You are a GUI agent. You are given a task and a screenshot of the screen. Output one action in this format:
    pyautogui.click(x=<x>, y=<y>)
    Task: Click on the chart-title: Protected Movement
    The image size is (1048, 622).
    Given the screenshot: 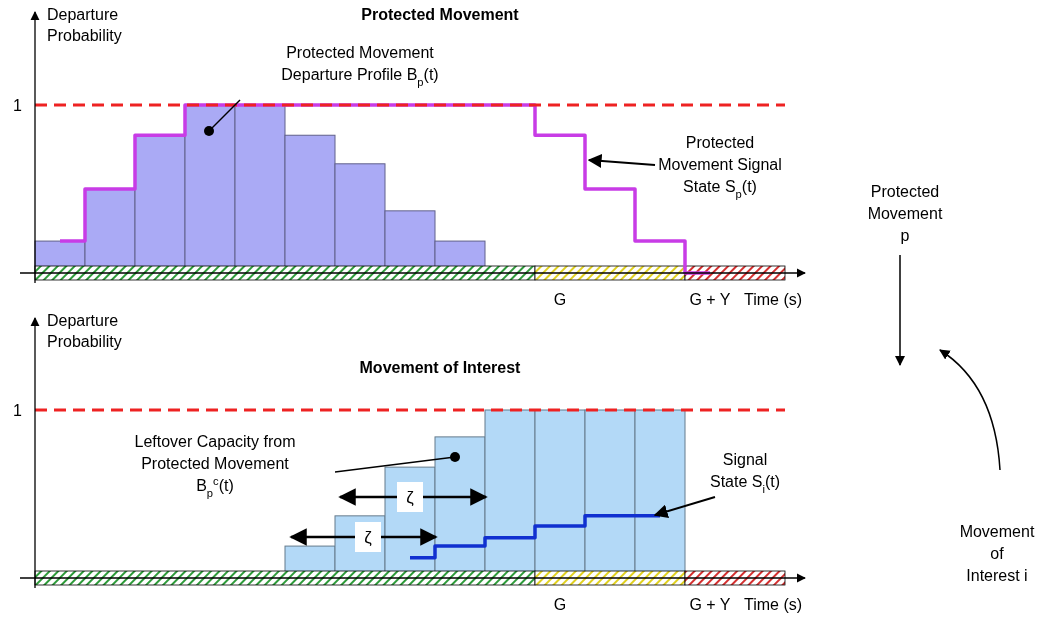 What is the action you would take?
    pyautogui.click(x=440, y=14)
    